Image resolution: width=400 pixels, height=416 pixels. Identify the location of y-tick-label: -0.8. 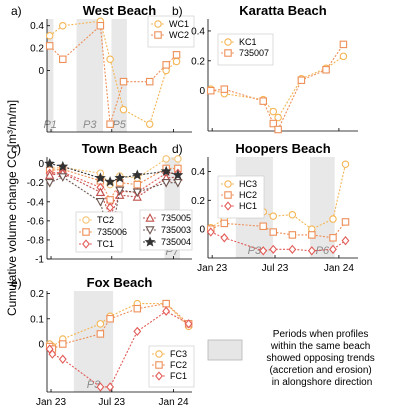
(36, 240).